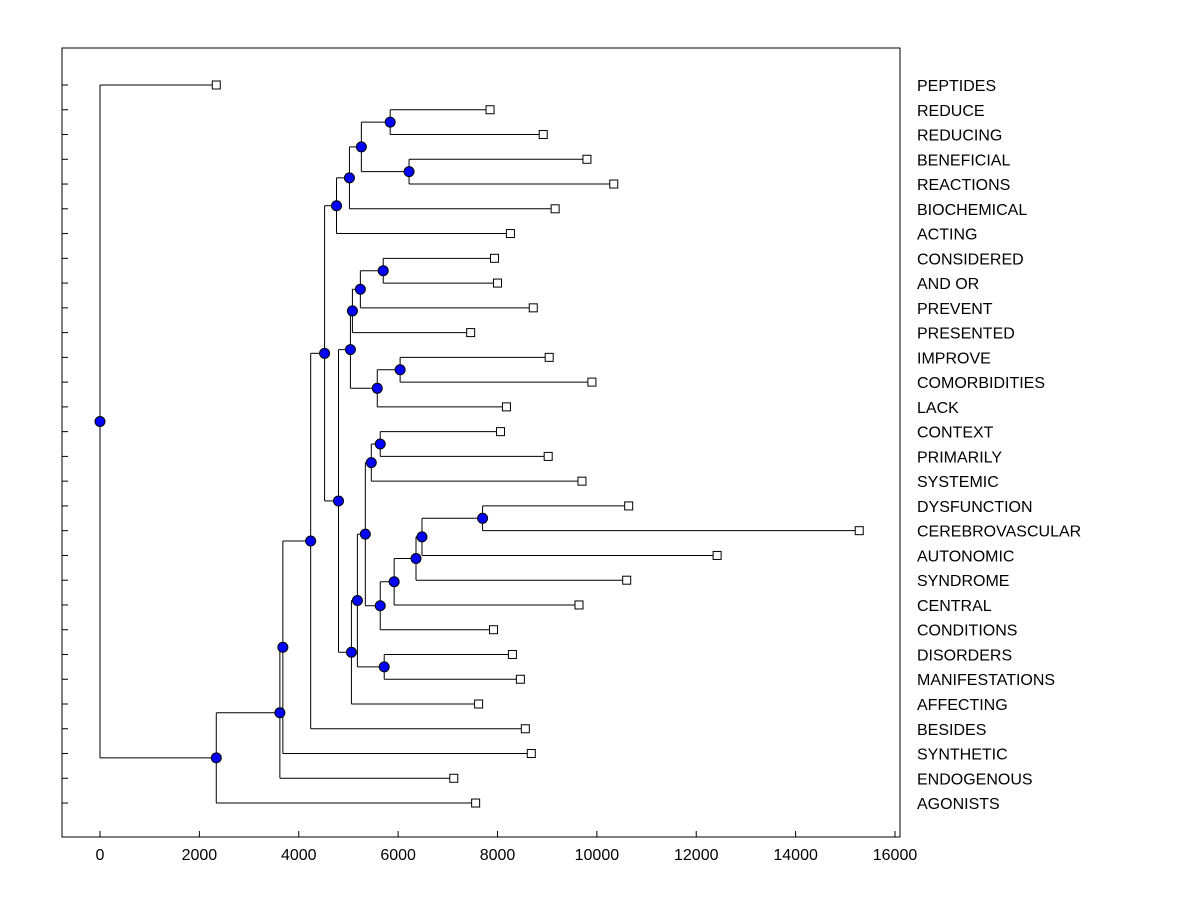 The image size is (1200, 900). I want to click on leaf-label: BIOCHEMICAL, so click(972, 210).